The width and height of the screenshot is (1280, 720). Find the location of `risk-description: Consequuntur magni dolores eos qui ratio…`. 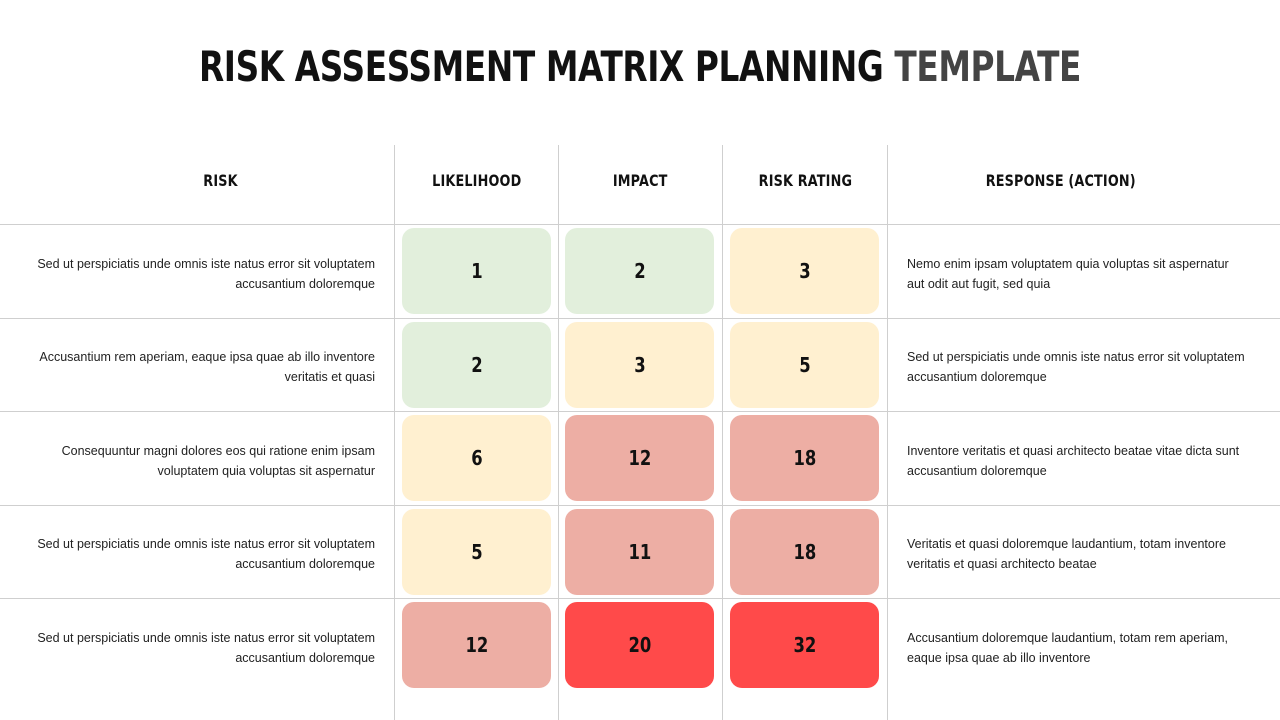

risk-description: Consequuntur magni dolores eos qui ratio… is located at coordinates (218, 461).